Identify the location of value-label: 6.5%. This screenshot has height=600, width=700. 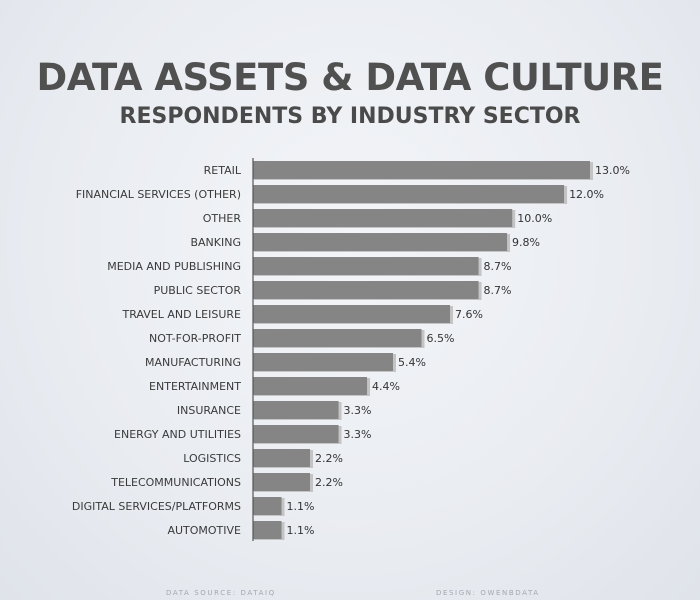
(441, 338).